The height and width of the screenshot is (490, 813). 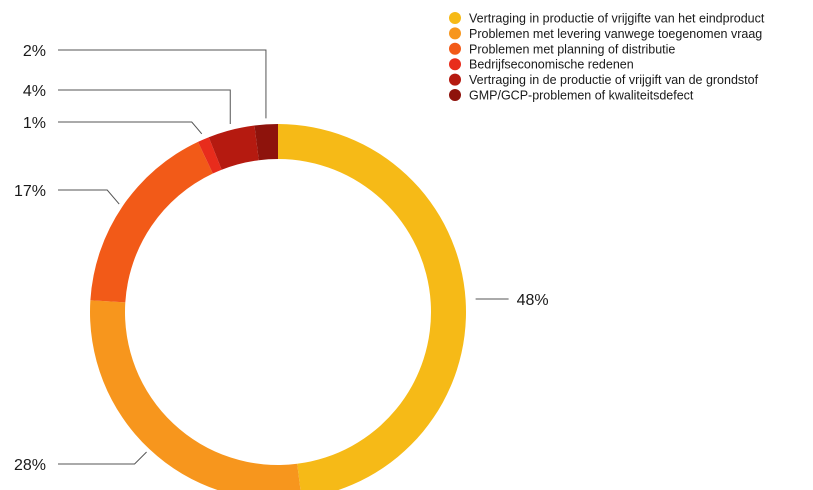 I want to click on donut-slice-problemen-met-levering-vanwege-toegenome, so click(x=195, y=395).